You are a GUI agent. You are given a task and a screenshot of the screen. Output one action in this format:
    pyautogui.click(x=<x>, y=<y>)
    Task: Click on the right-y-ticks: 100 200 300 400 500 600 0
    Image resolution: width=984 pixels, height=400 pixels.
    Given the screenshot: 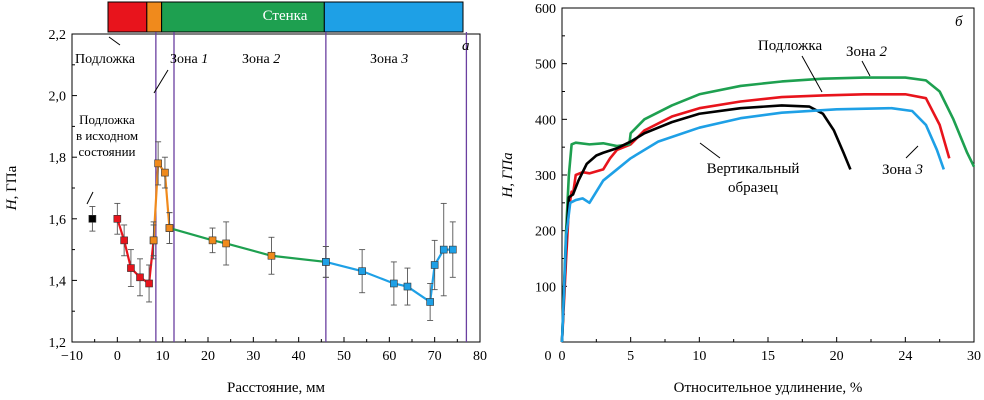 What is the action you would take?
    pyautogui.click(x=551, y=183)
    